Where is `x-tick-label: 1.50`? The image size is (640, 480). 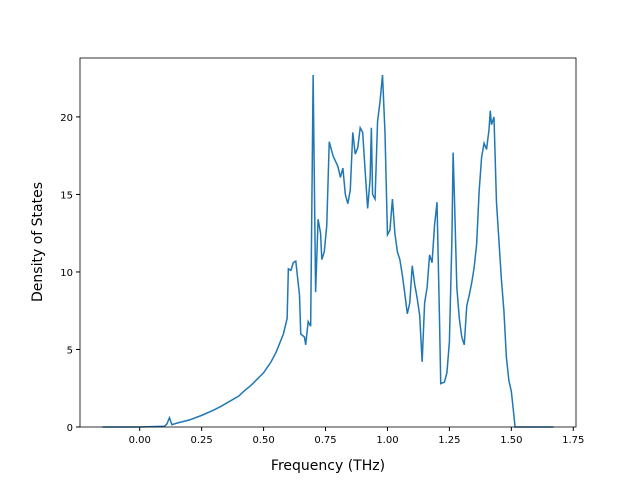 x-tick-label: 1.50 is located at coordinates (511, 440).